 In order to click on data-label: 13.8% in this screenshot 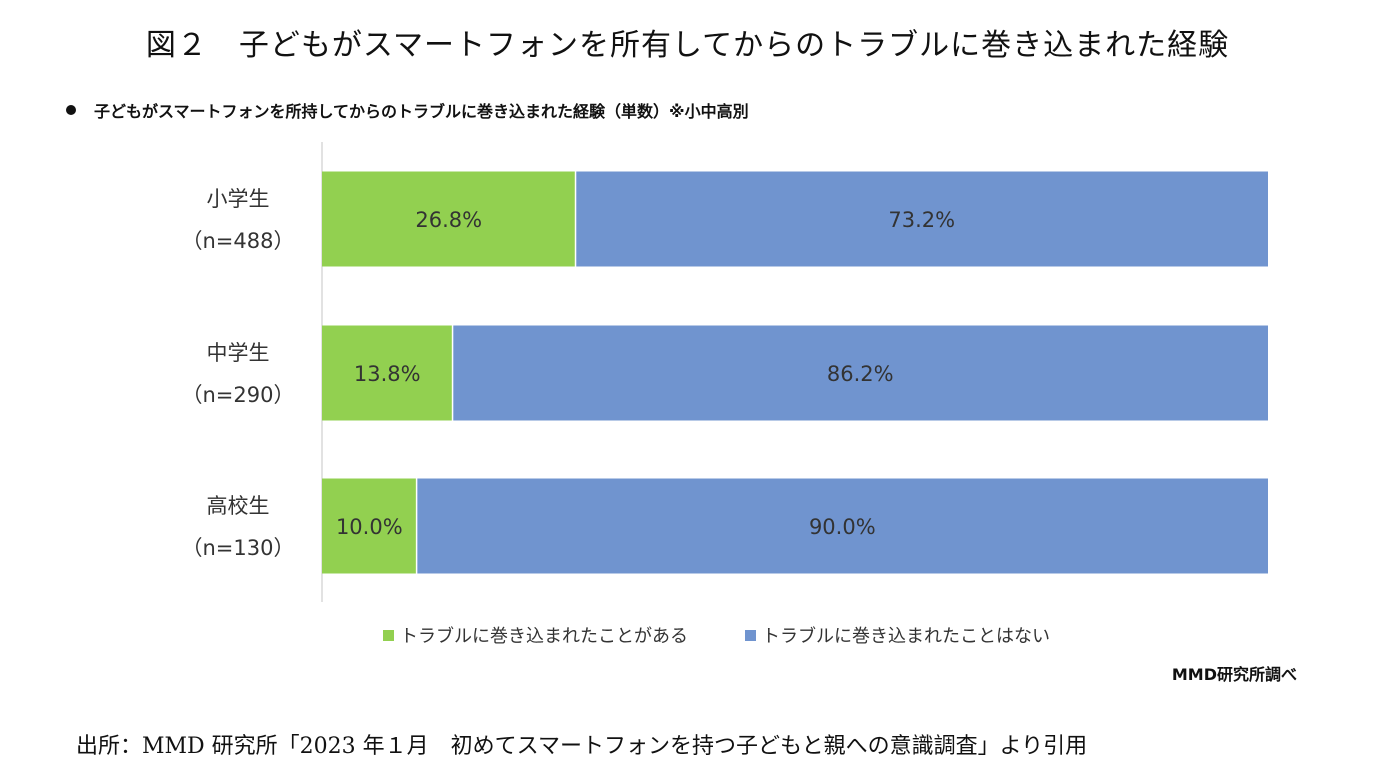, I will do `click(387, 374)`.